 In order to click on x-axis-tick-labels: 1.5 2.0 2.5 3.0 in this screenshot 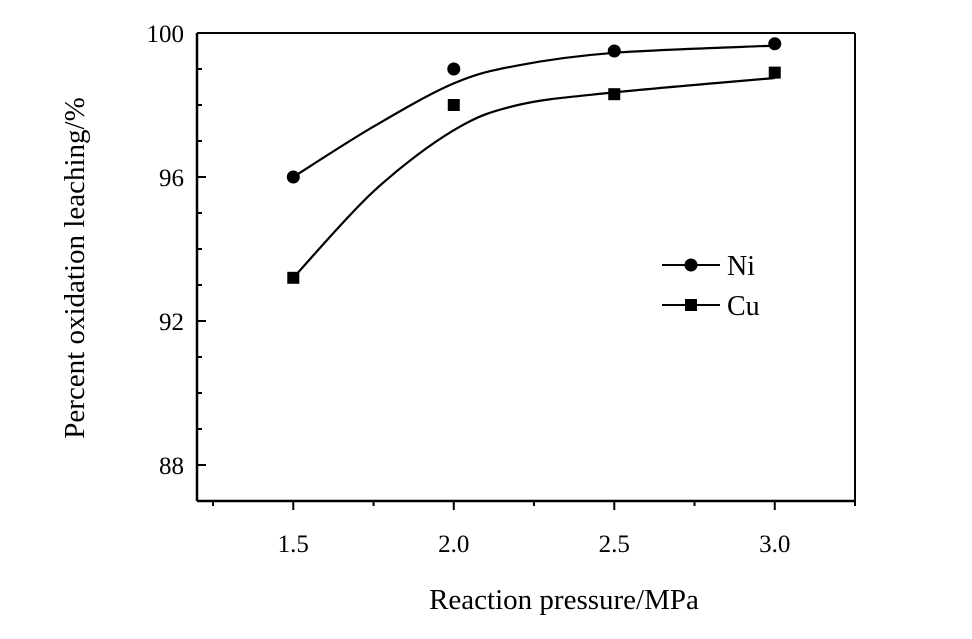, I will do `click(534, 544)`.